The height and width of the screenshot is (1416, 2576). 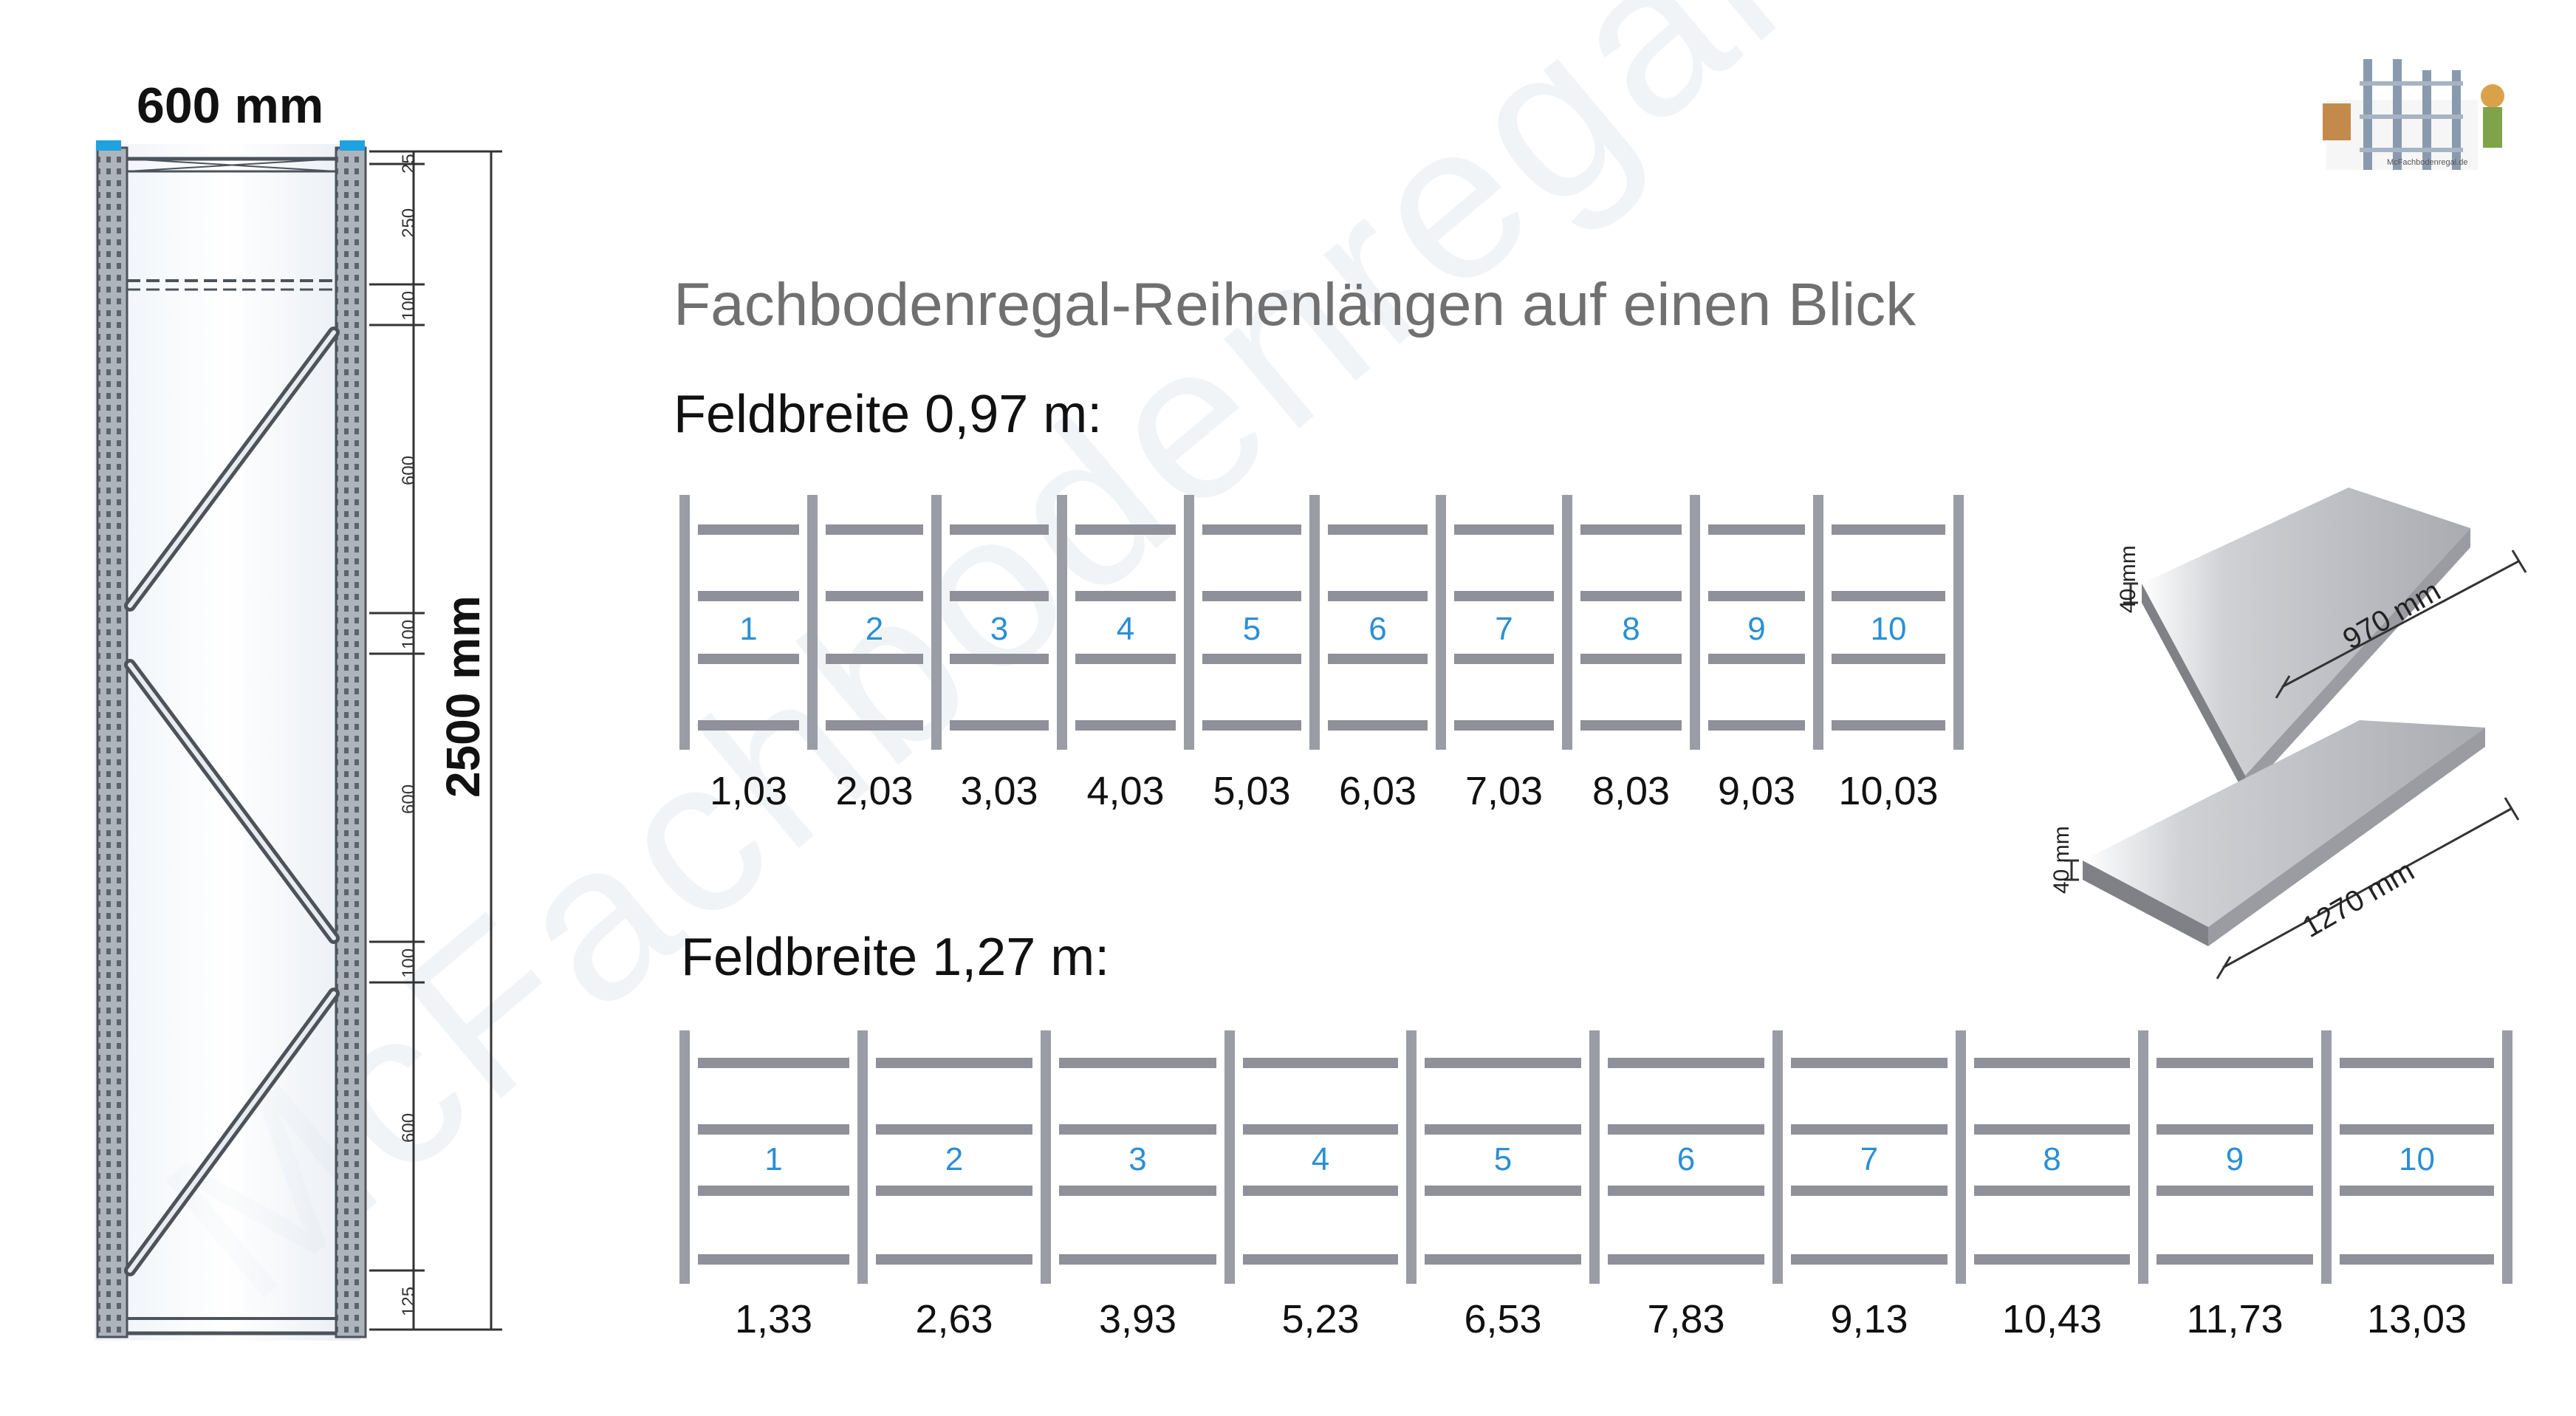 I want to click on row-label-127: Feldbreite 1,27 m:, so click(x=895, y=957).